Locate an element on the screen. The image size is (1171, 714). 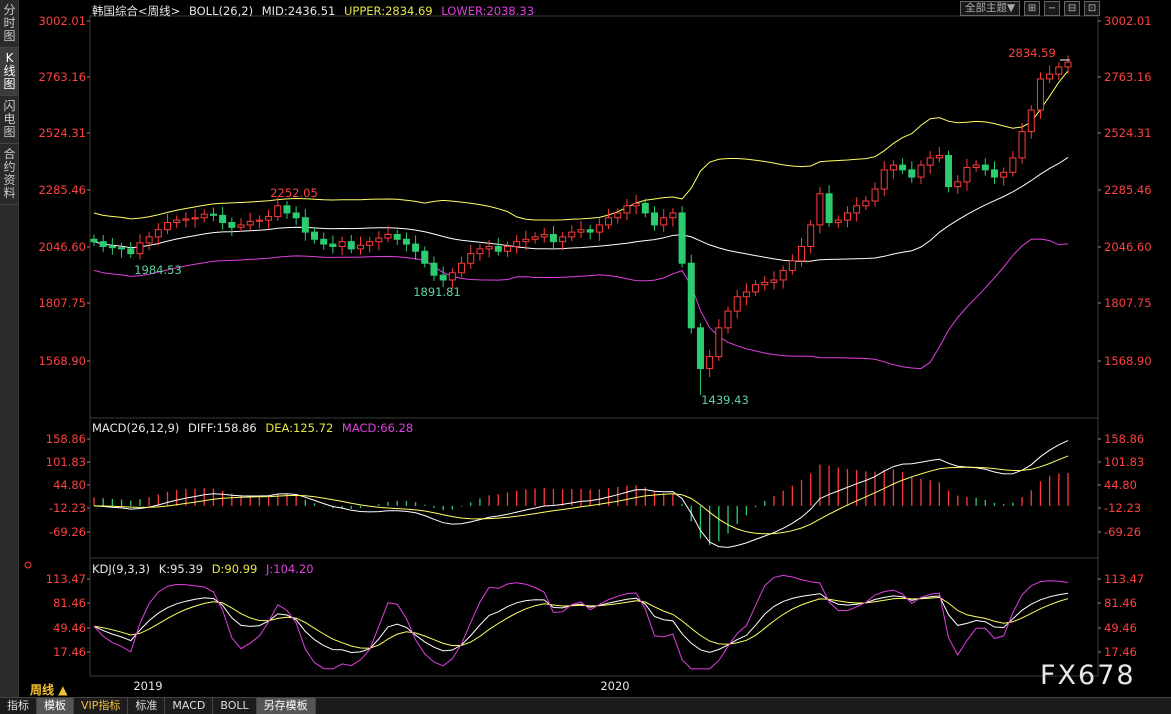
kdj-k-value: K:95.39 is located at coordinates (181, 569).